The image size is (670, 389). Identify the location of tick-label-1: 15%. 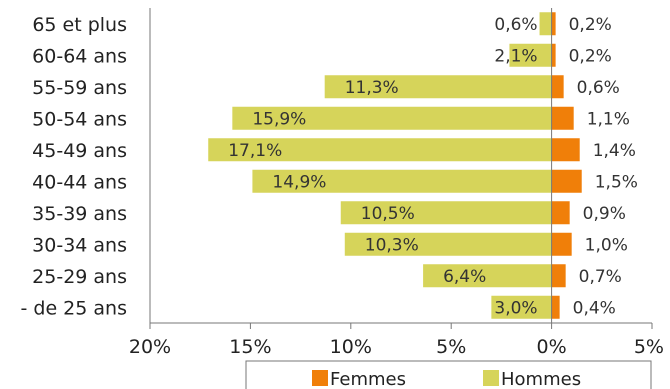
(250, 347).